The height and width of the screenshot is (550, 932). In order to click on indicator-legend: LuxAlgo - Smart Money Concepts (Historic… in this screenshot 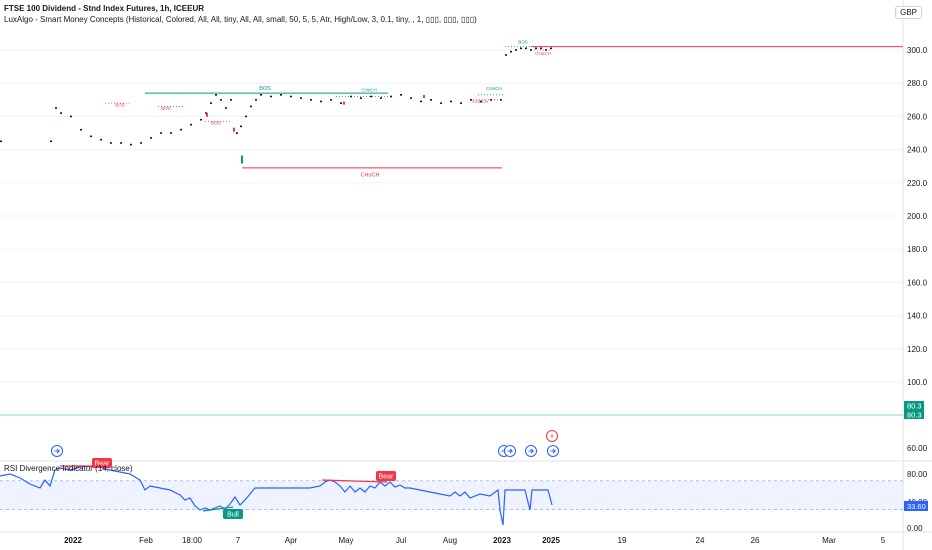, I will do `click(240, 19)`.